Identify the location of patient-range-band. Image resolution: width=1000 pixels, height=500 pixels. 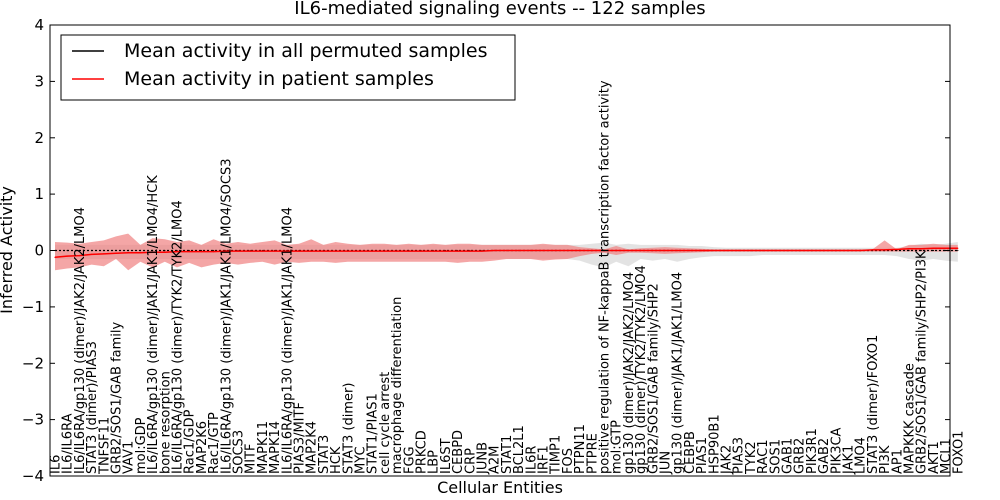
(506, 252).